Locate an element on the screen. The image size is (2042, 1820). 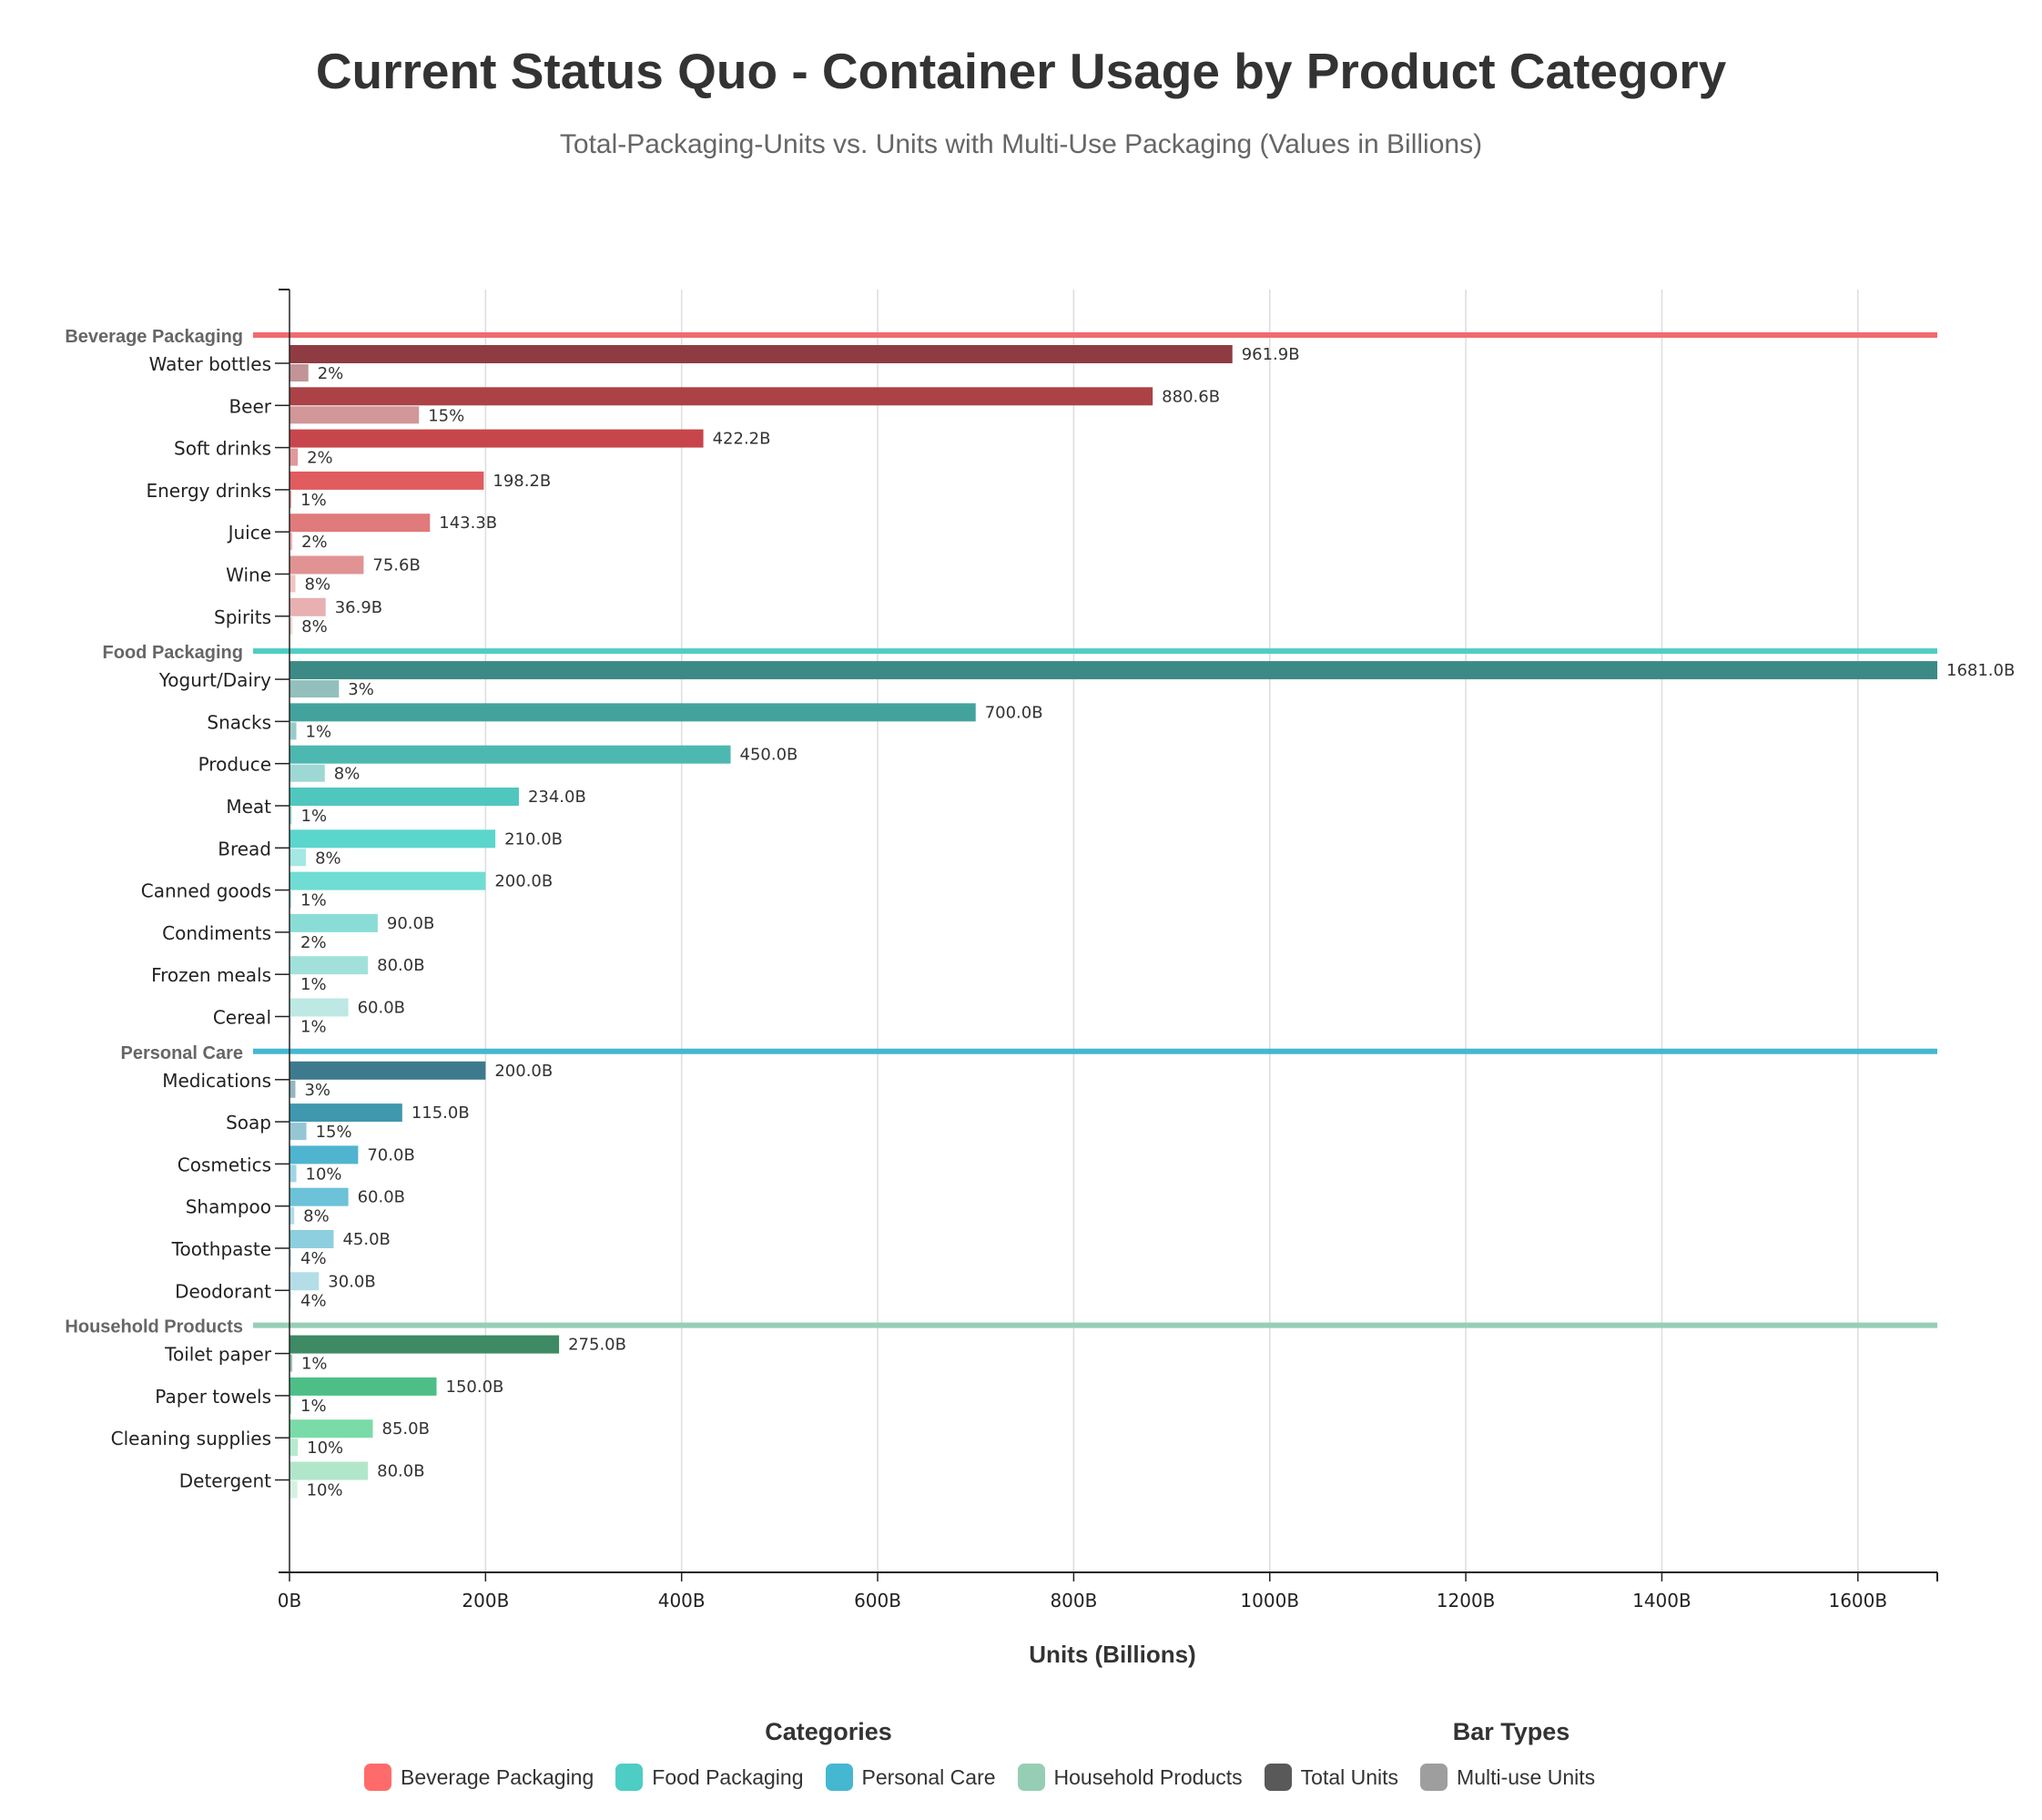
category-label: Spirits is located at coordinates (242, 617).